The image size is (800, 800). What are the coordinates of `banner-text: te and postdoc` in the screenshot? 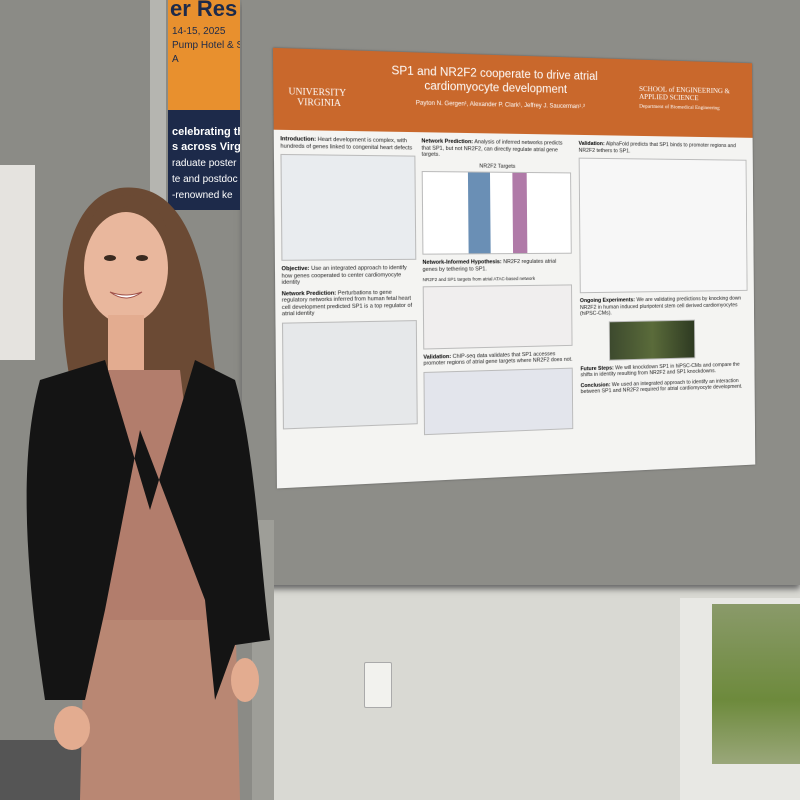 It's located at (205, 179).